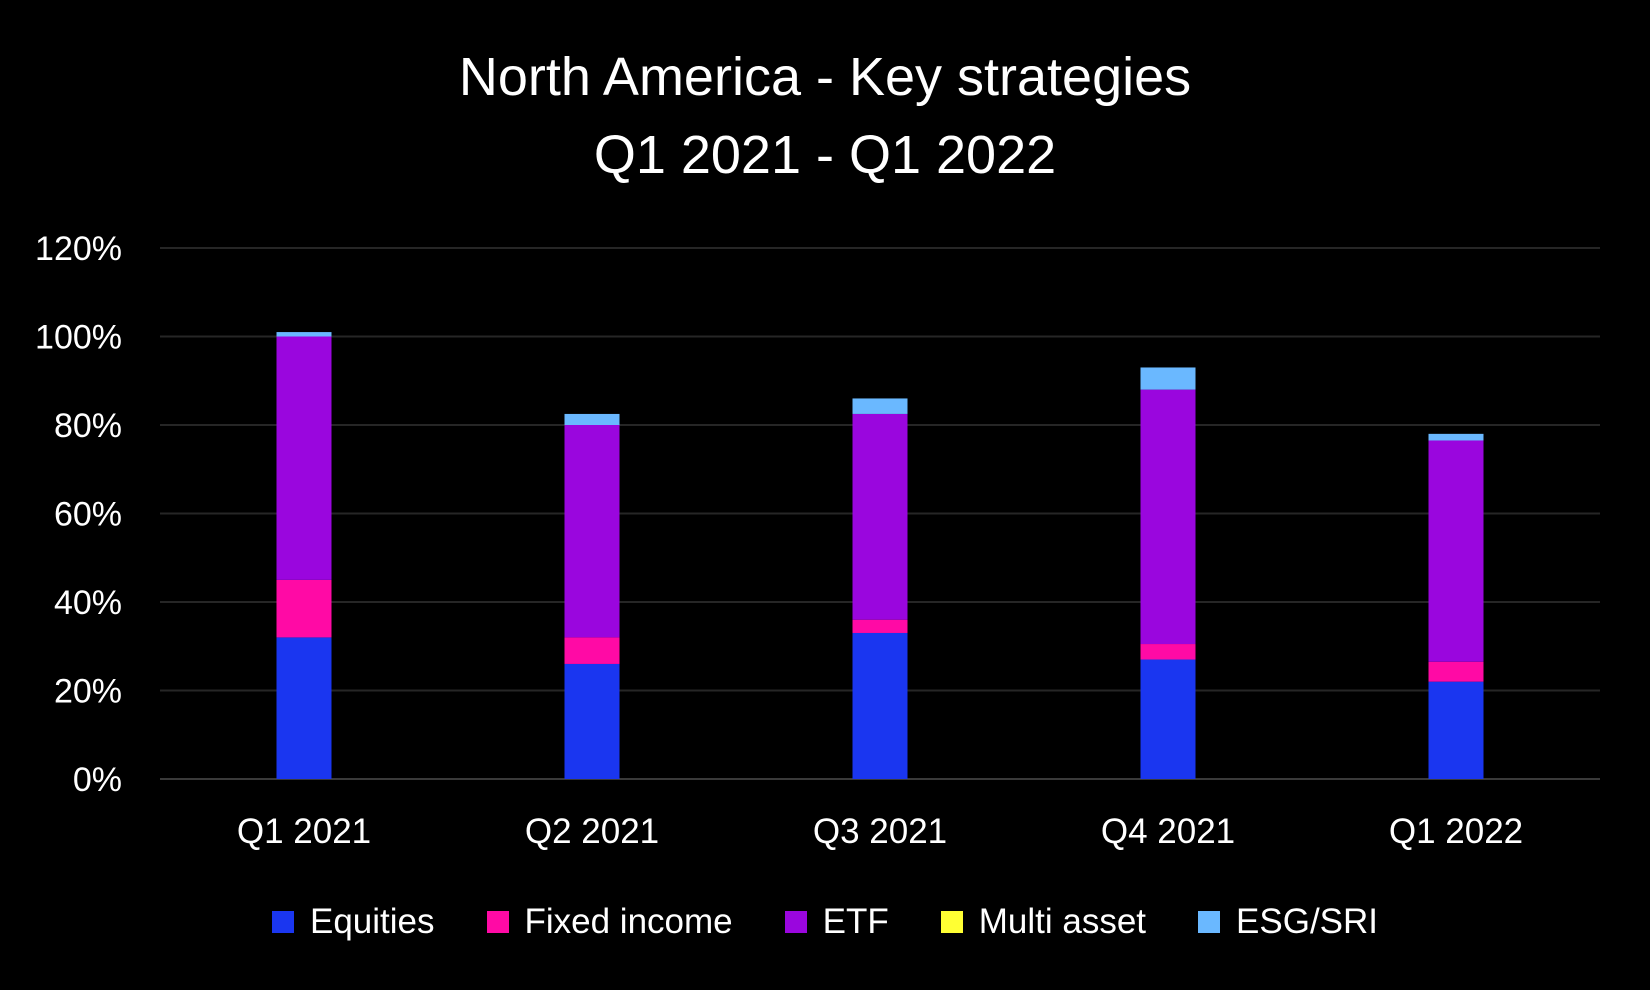 This screenshot has width=1650, height=990. What do you see at coordinates (88, 692) in the screenshot?
I see `y-tick-label: 20%` at bounding box center [88, 692].